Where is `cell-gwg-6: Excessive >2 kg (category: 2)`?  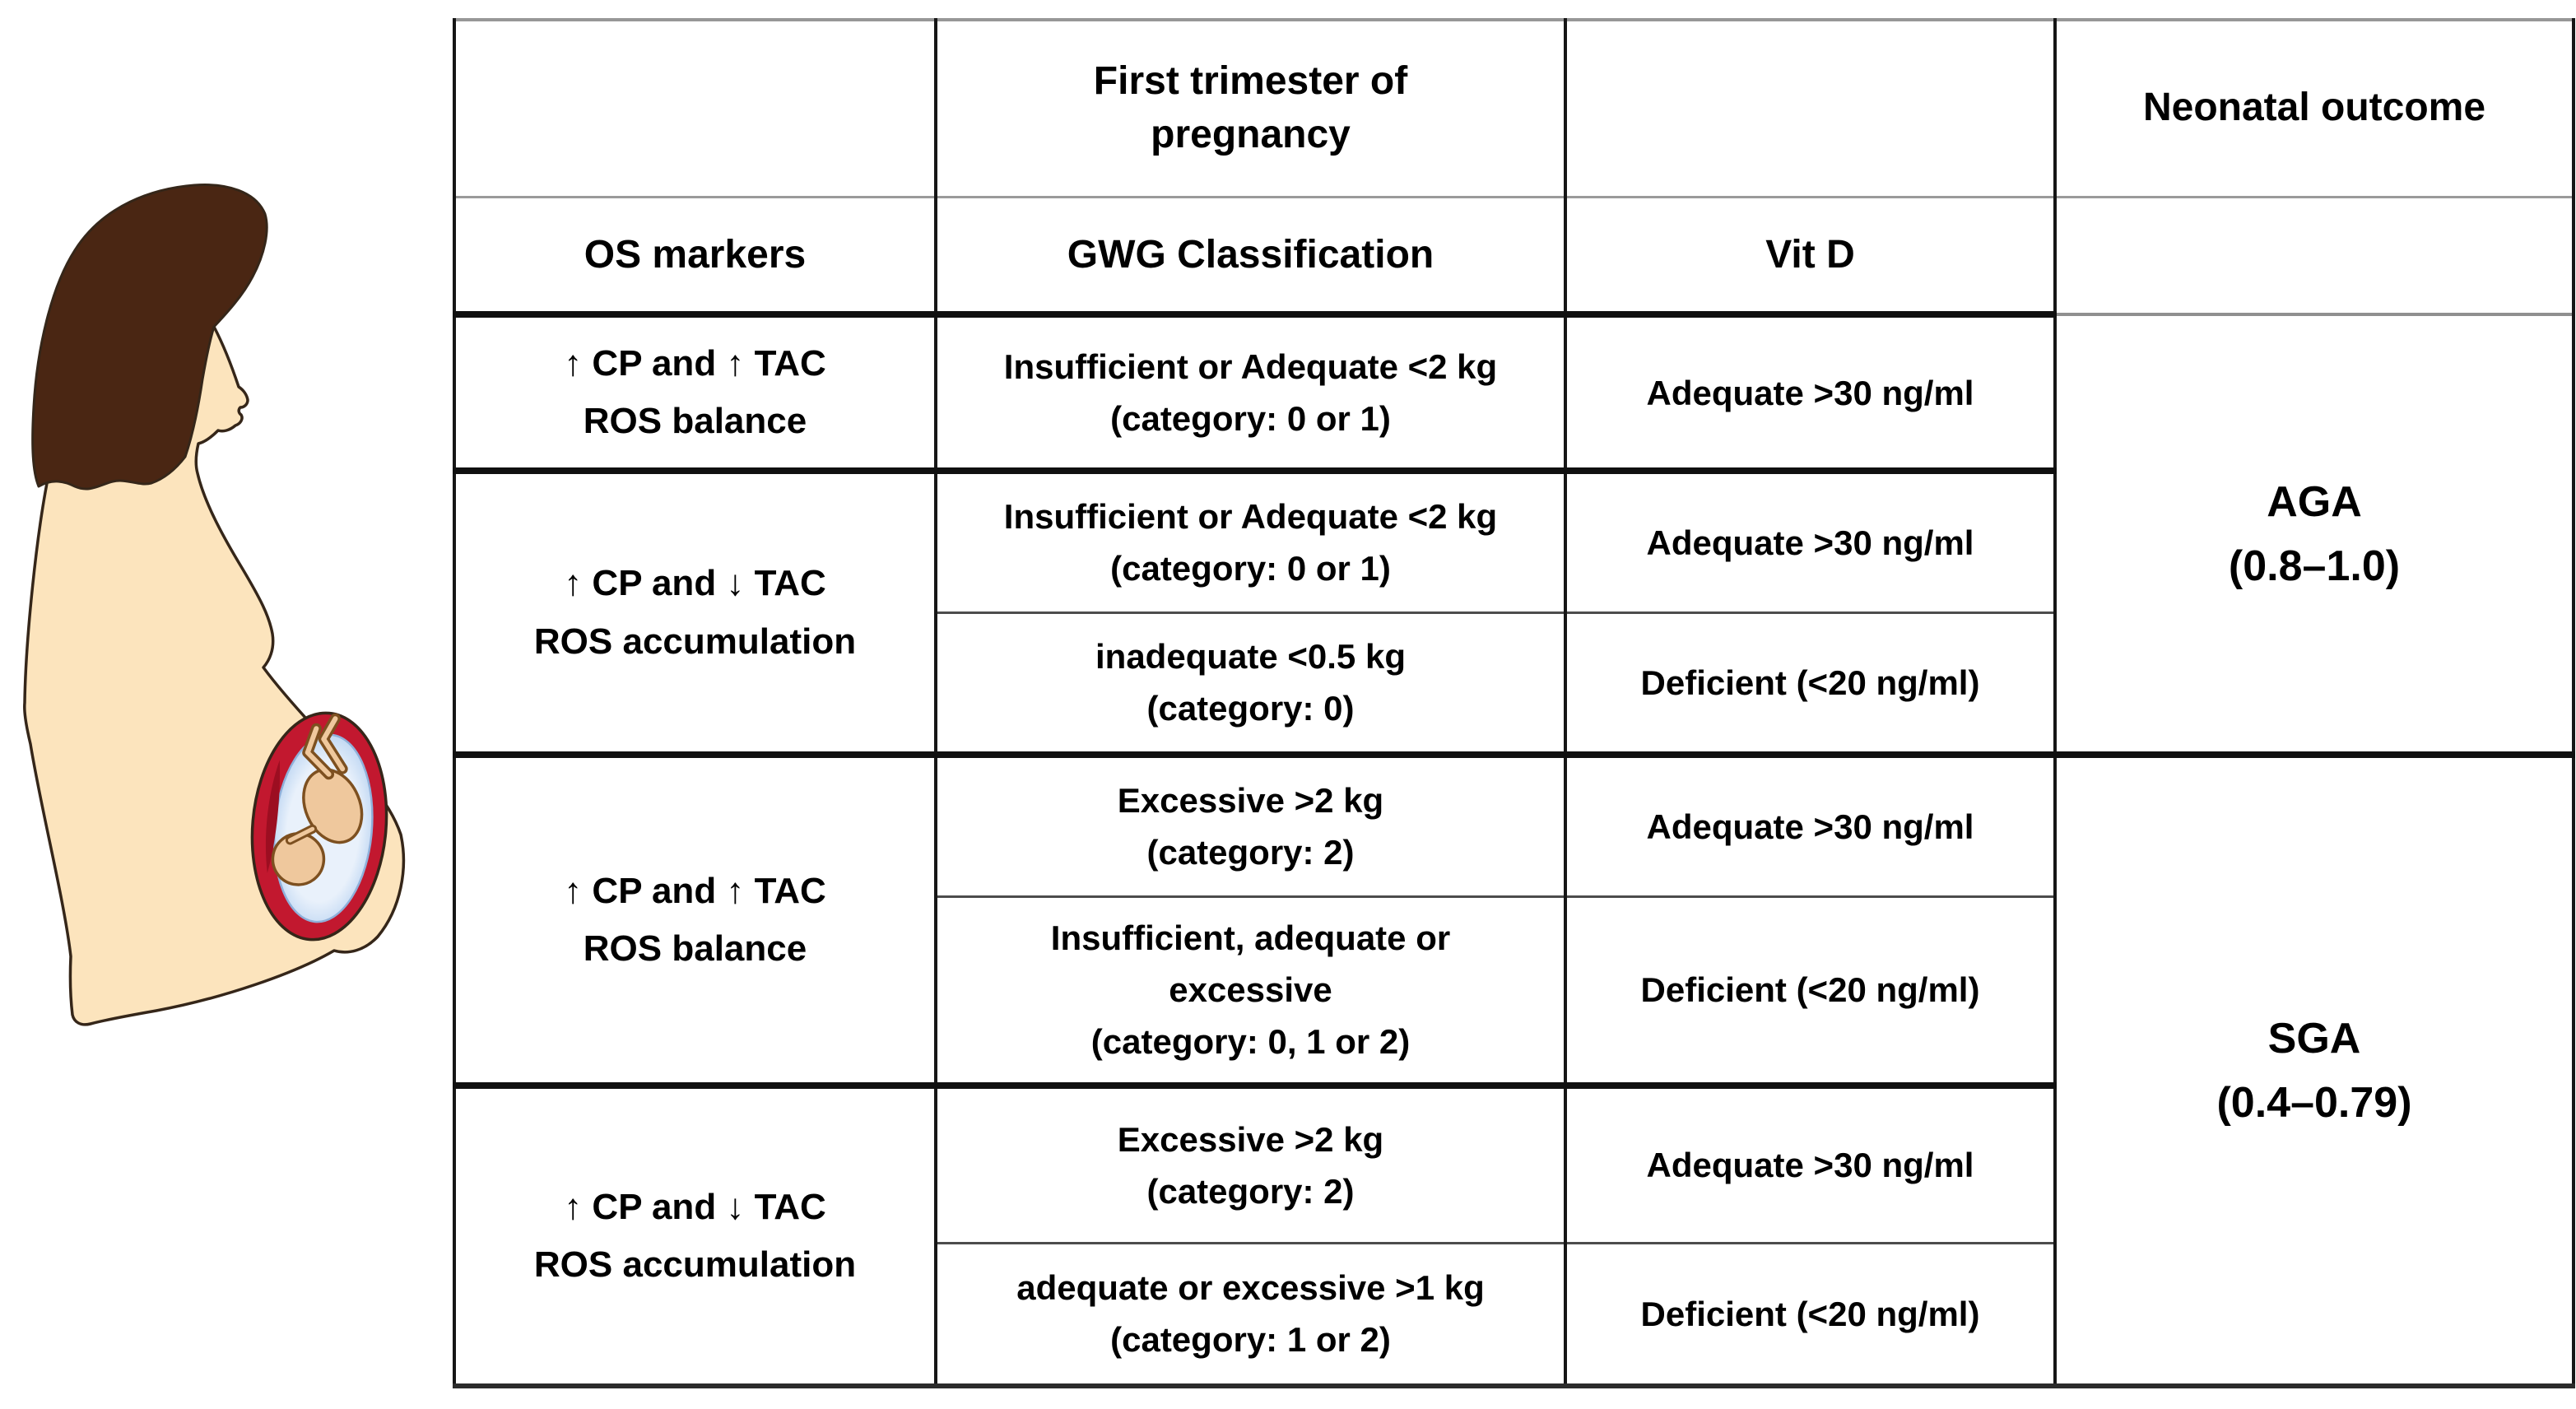
cell-gwg-6: Excessive >2 kg (category: 2) is located at coordinates (1250, 1162).